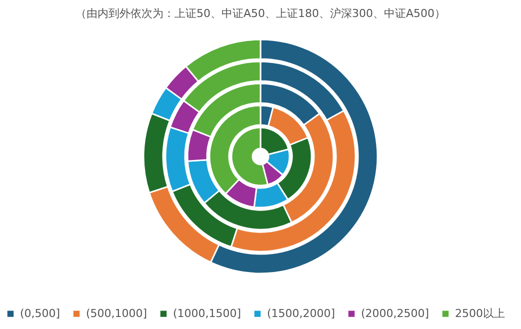  What do you see at coordinates (40, 313) in the screenshot?
I see `legend-label: (0,500]` at bounding box center [40, 313].